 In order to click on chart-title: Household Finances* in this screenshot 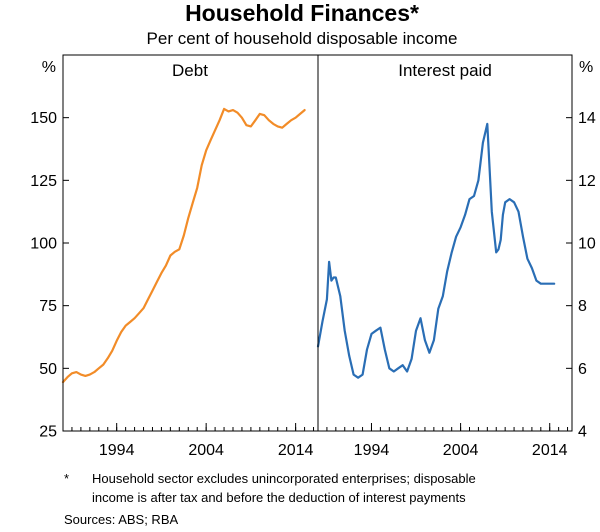, I will do `click(302, 13)`.